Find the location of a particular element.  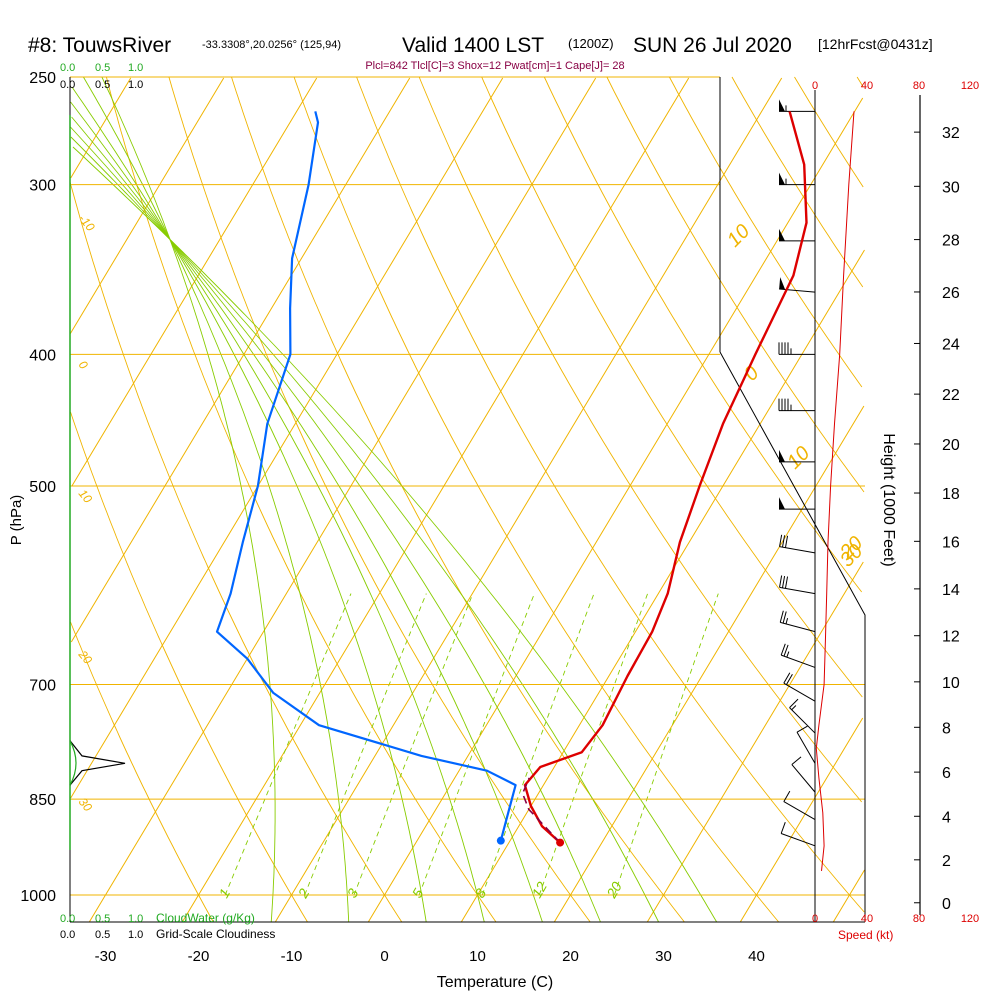

cloudwater-tick-bottom-0: 0.0 is located at coordinates (67, 919).